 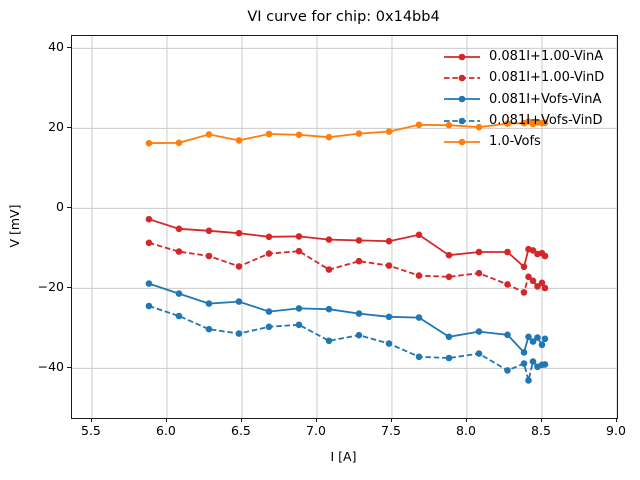 I want to click on y-tick-label: −20, so click(x=50, y=287).